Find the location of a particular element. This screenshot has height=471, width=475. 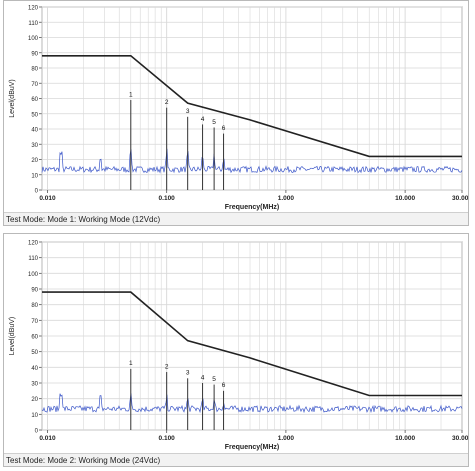

test-mode-caption: Test Mode: Mode 2: Working Mode (24Vdc) is located at coordinates (83, 460).